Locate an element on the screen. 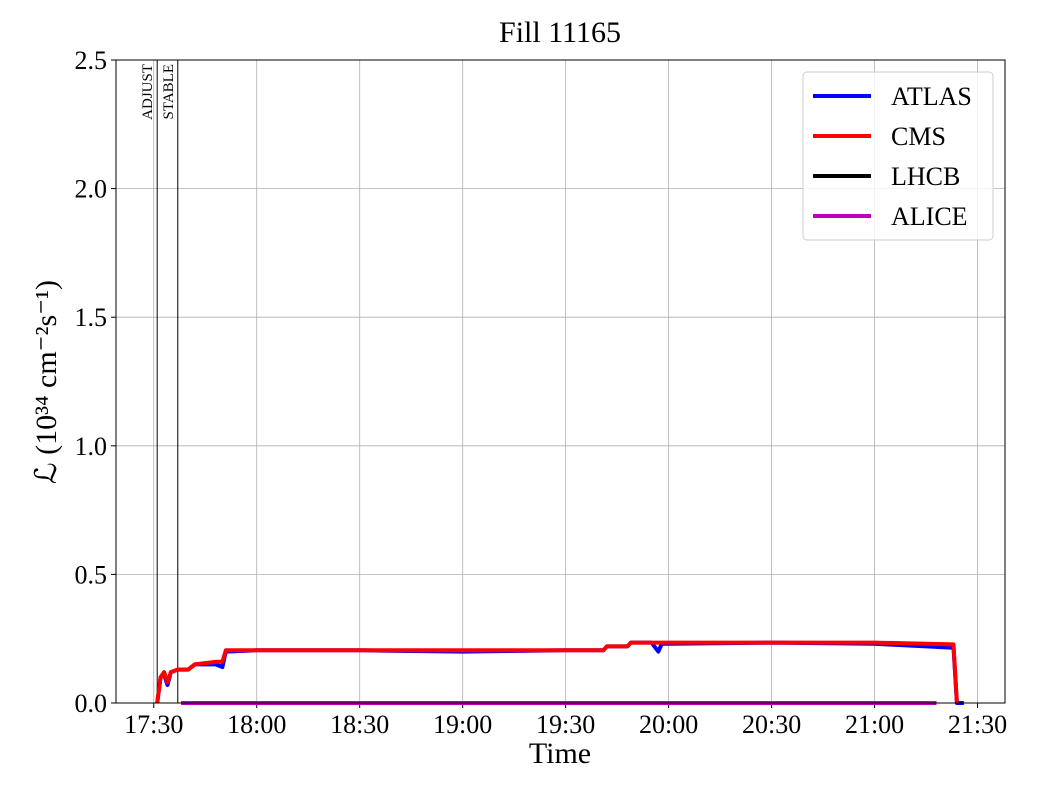  series-line is located at coordinates (557, 672).